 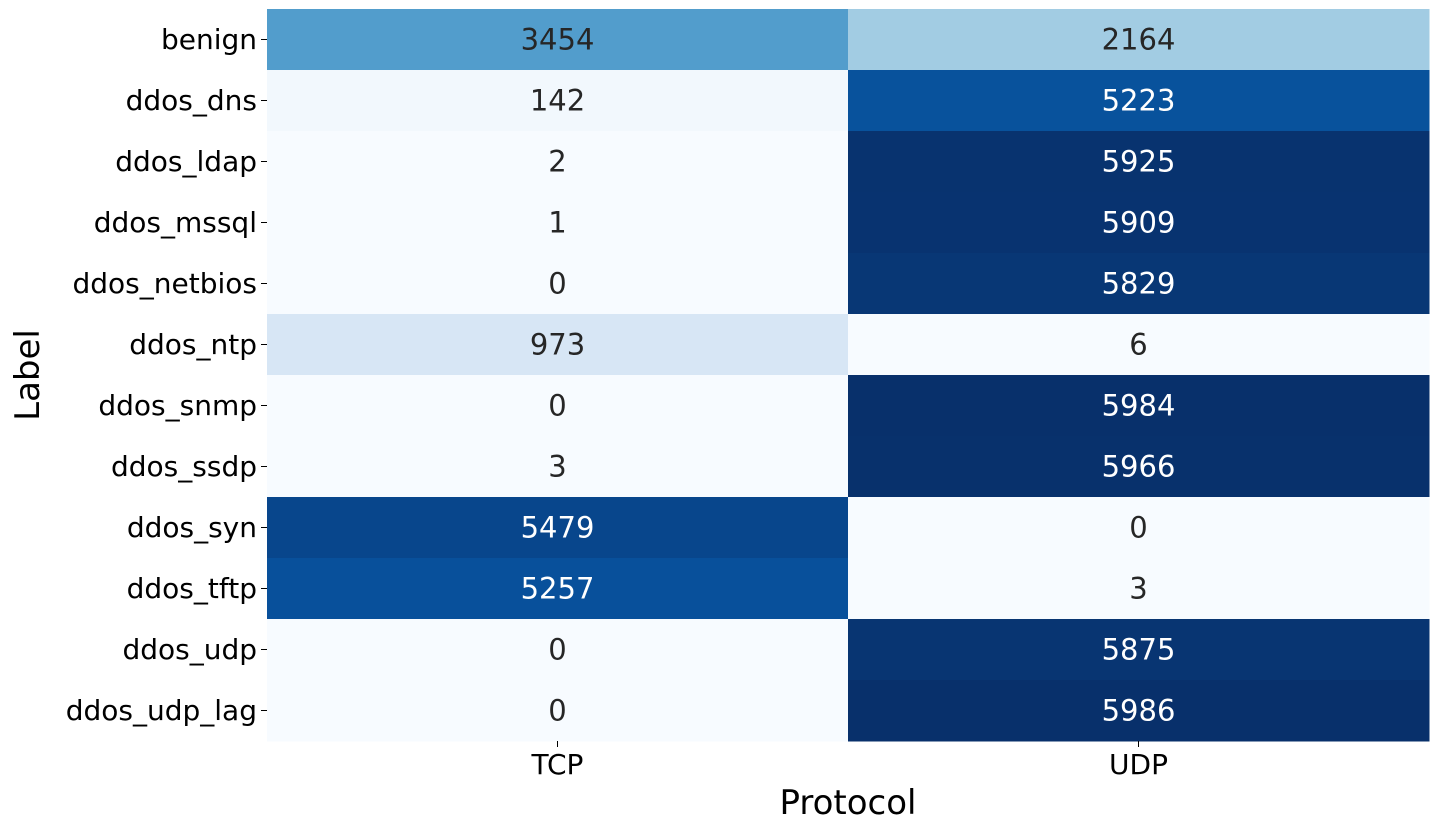 I want to click on heatmap-cell-ddos_ntp-TCP, so click(x=558, y=345).